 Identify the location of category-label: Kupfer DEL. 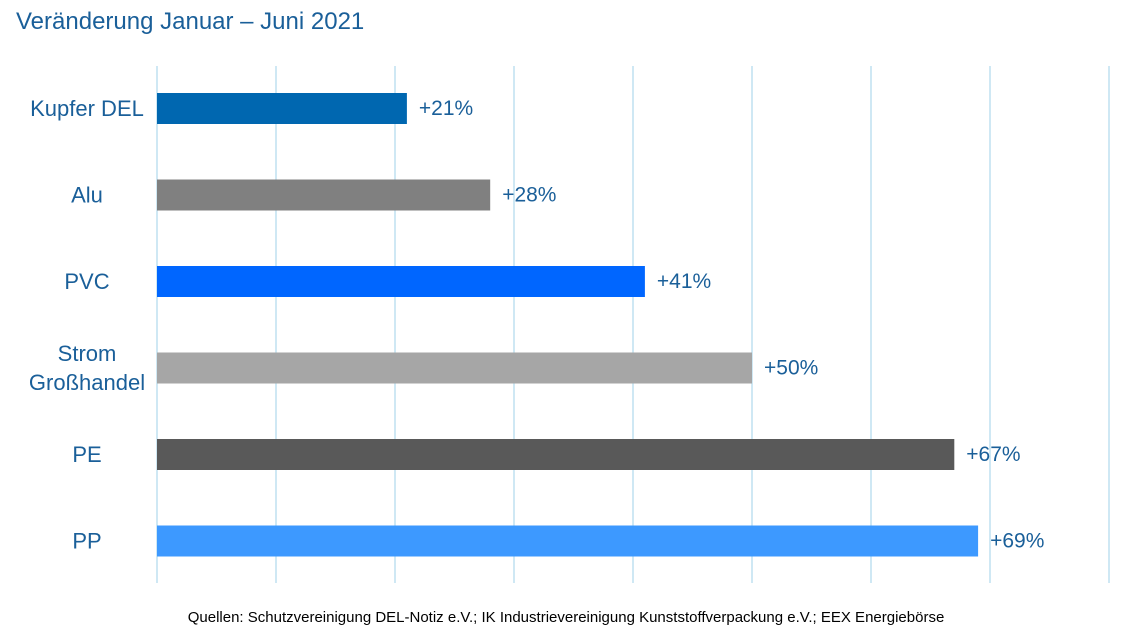
(87, 108).